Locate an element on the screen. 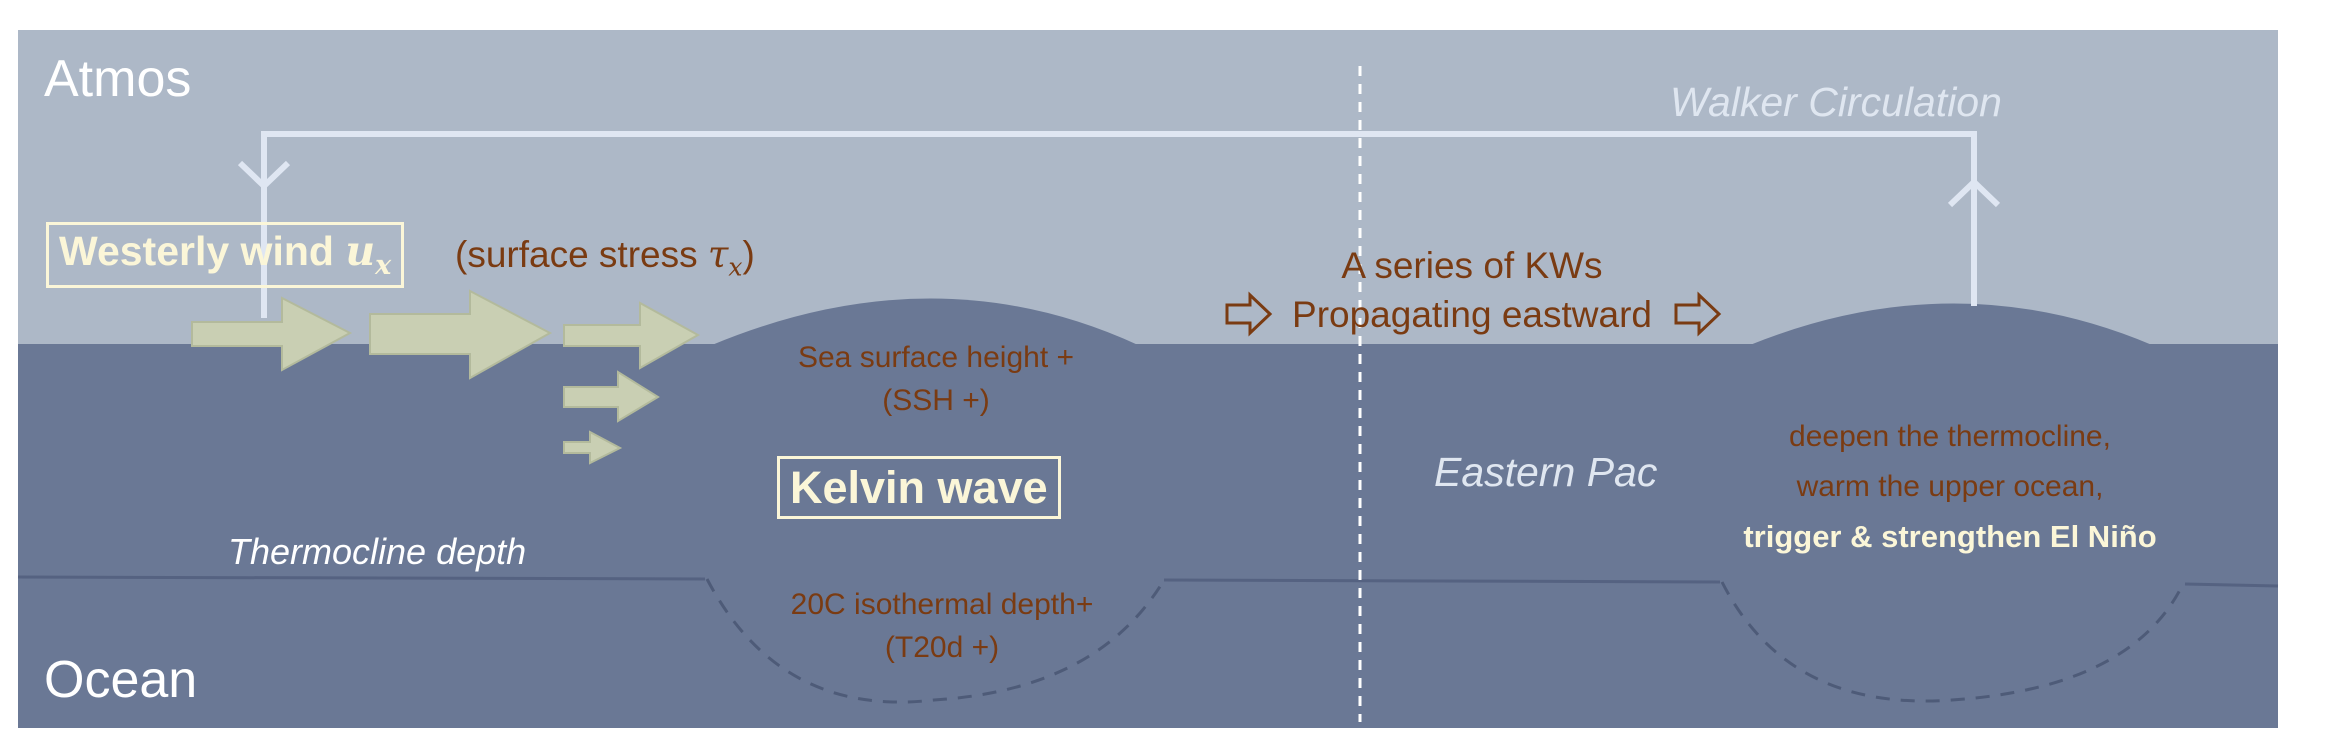 This screenshot has width=2334, height=751. thermocline-line is located at coordinates (1148, 581).